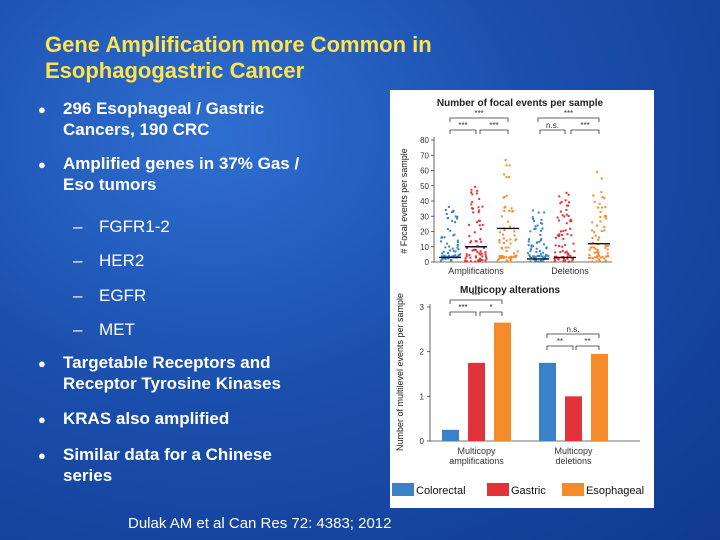  Describe the element at coordinates (560, 341) in the screenshot. I see `chart-b-significance-label: **` at that location.